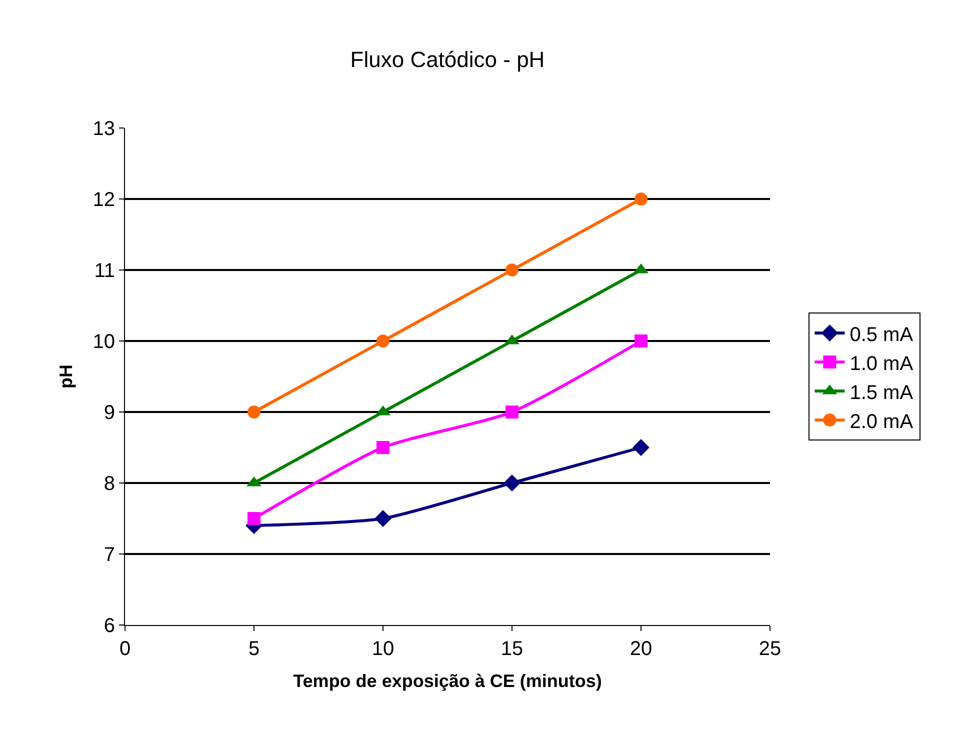  Describe the element at coordinates (882, 421) in the screenshot. I see `legend-label: 2.0 mA` at that location.